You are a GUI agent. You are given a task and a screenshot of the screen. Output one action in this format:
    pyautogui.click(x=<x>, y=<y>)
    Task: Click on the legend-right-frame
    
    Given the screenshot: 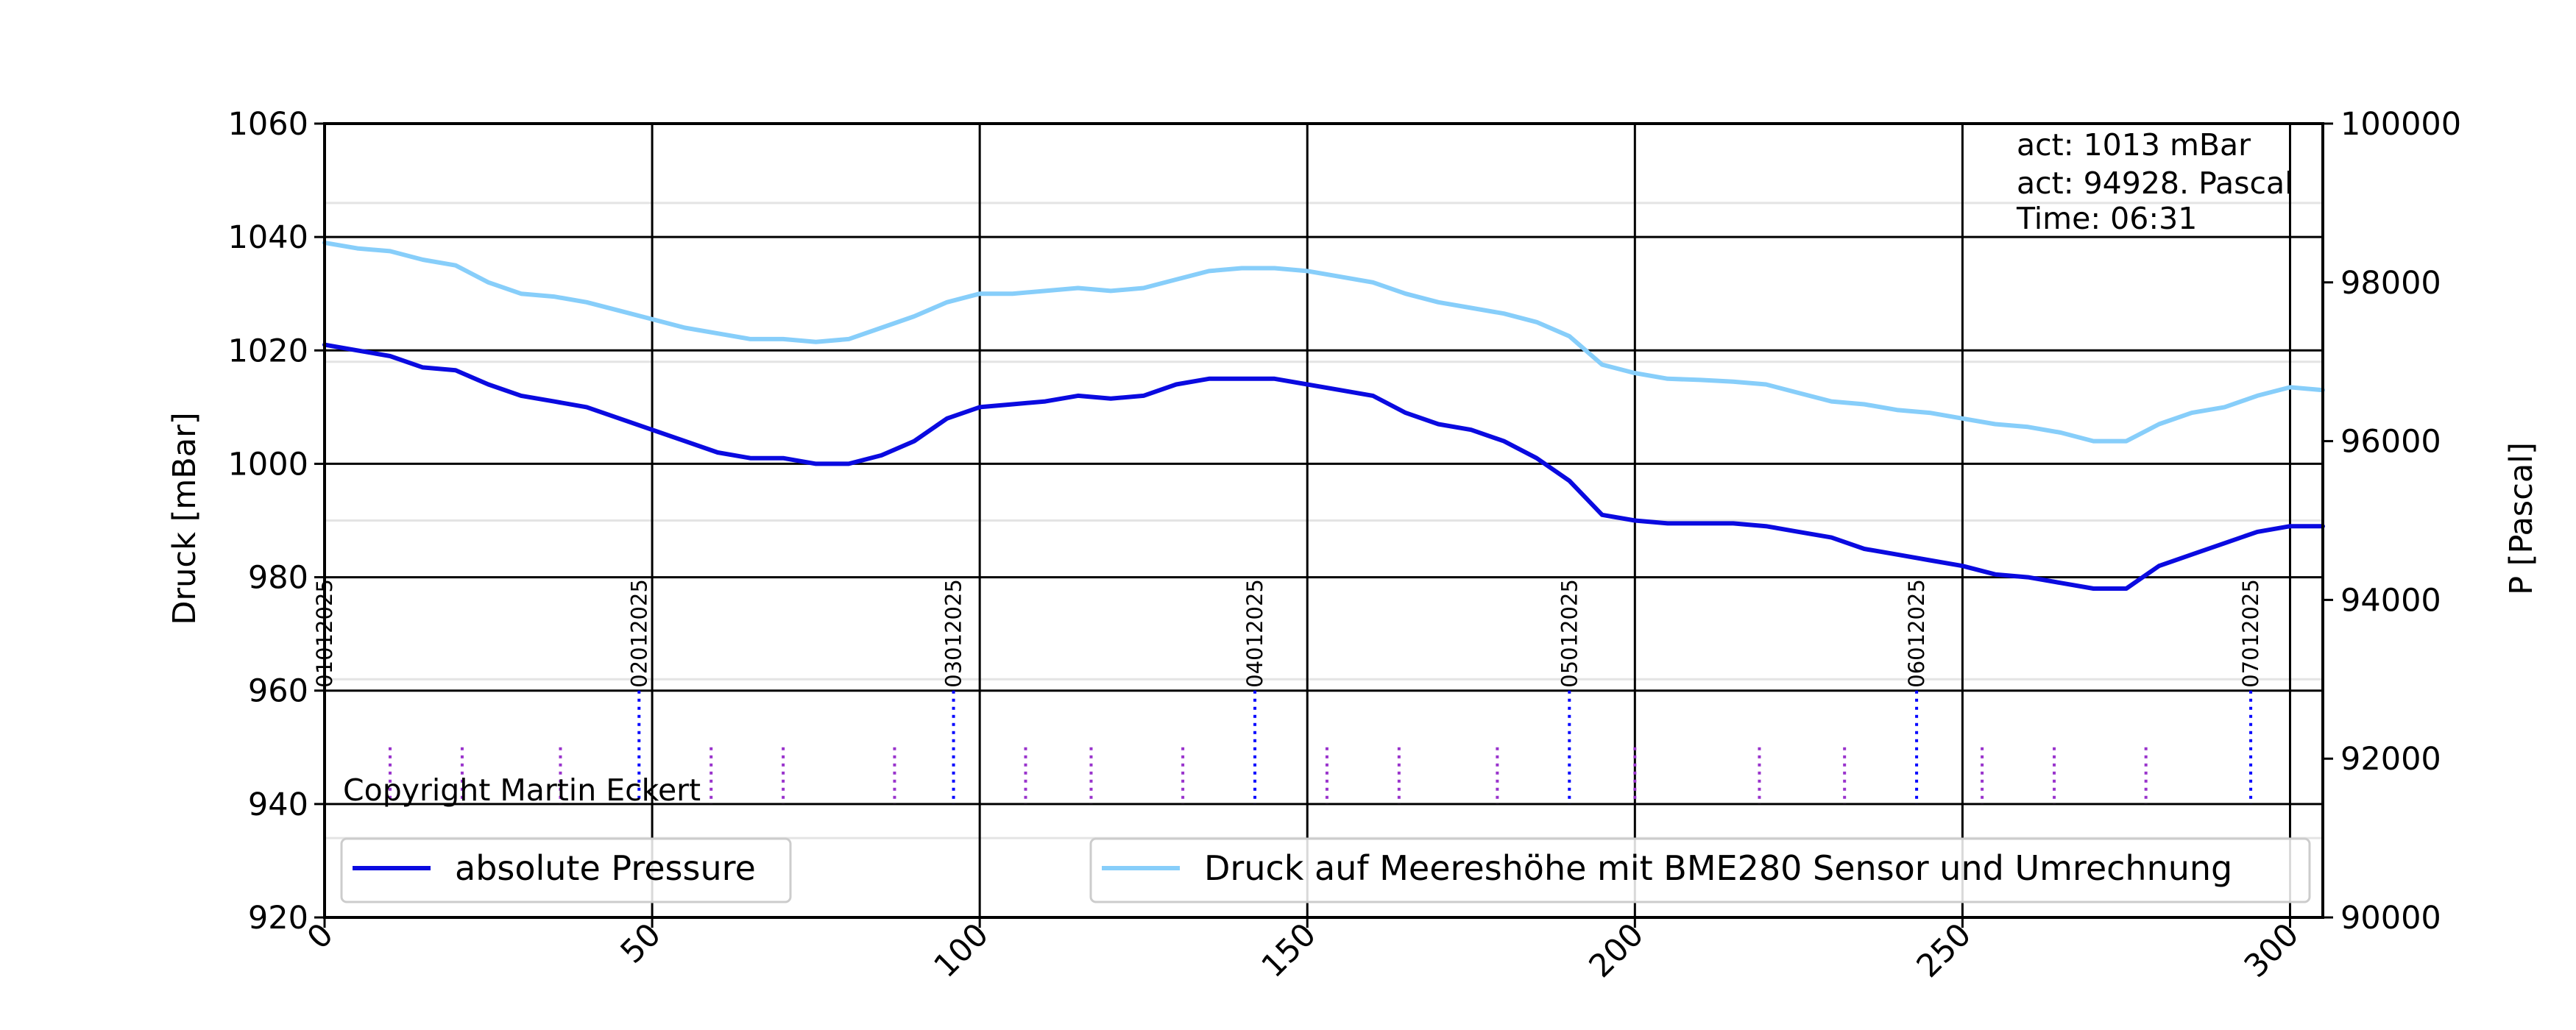 What is the action you would take?
    pyautogui.click(x=1700, y=870)
    